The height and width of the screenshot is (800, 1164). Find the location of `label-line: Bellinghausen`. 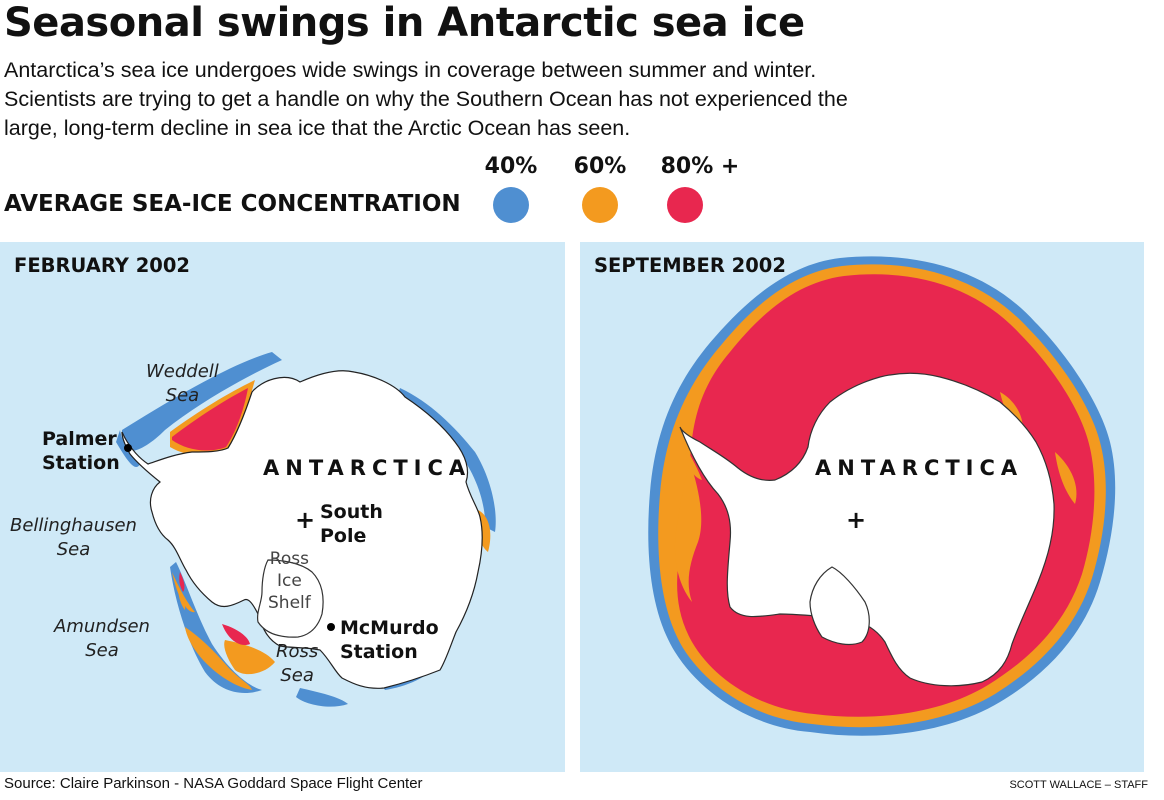

label-line: Bellinghausen is located at coordinates (73, 525).